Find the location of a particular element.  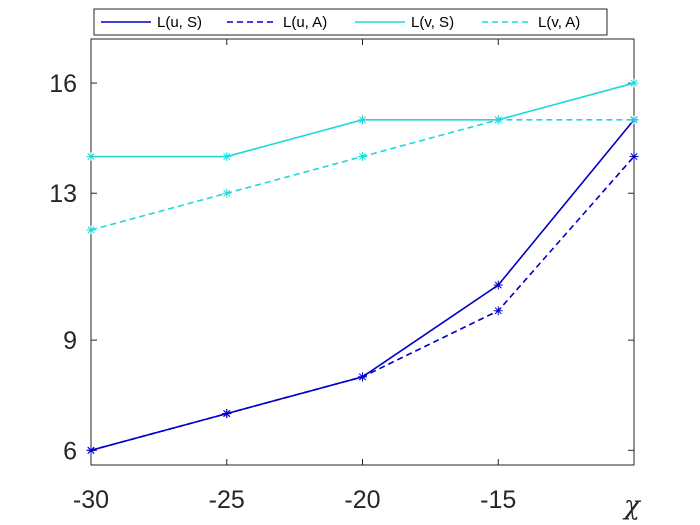

legend-label: L(v, S) is located at coordinates (432, 22).